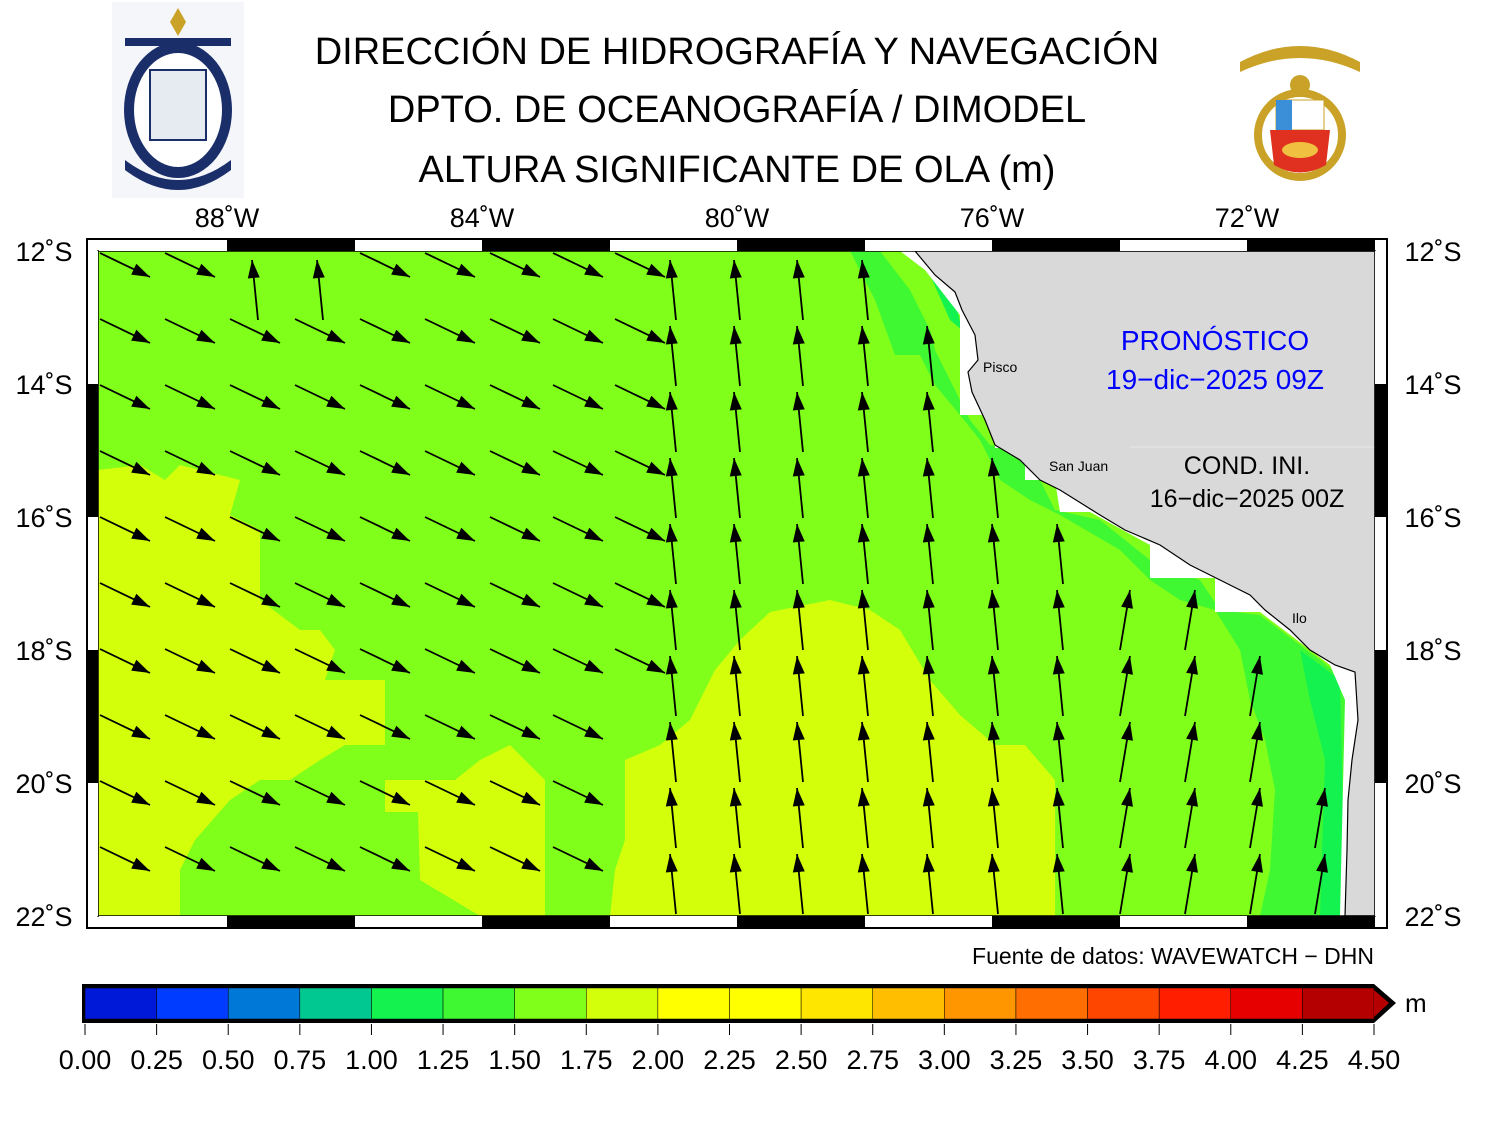  What do you see at coordinates (737, 218) in the screenshot?
I see `lon-label: 80˚W` at bounding box center [737, 218].